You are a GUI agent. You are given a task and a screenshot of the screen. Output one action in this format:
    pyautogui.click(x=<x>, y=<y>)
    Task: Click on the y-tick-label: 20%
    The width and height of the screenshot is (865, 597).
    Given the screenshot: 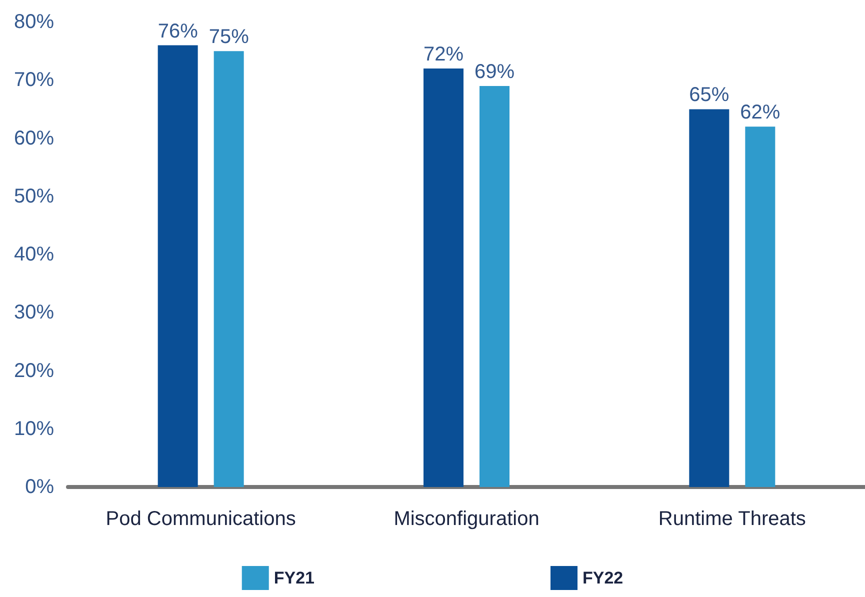 What is the action you would take?
    pyautogui.click(x=34, y=371)
    